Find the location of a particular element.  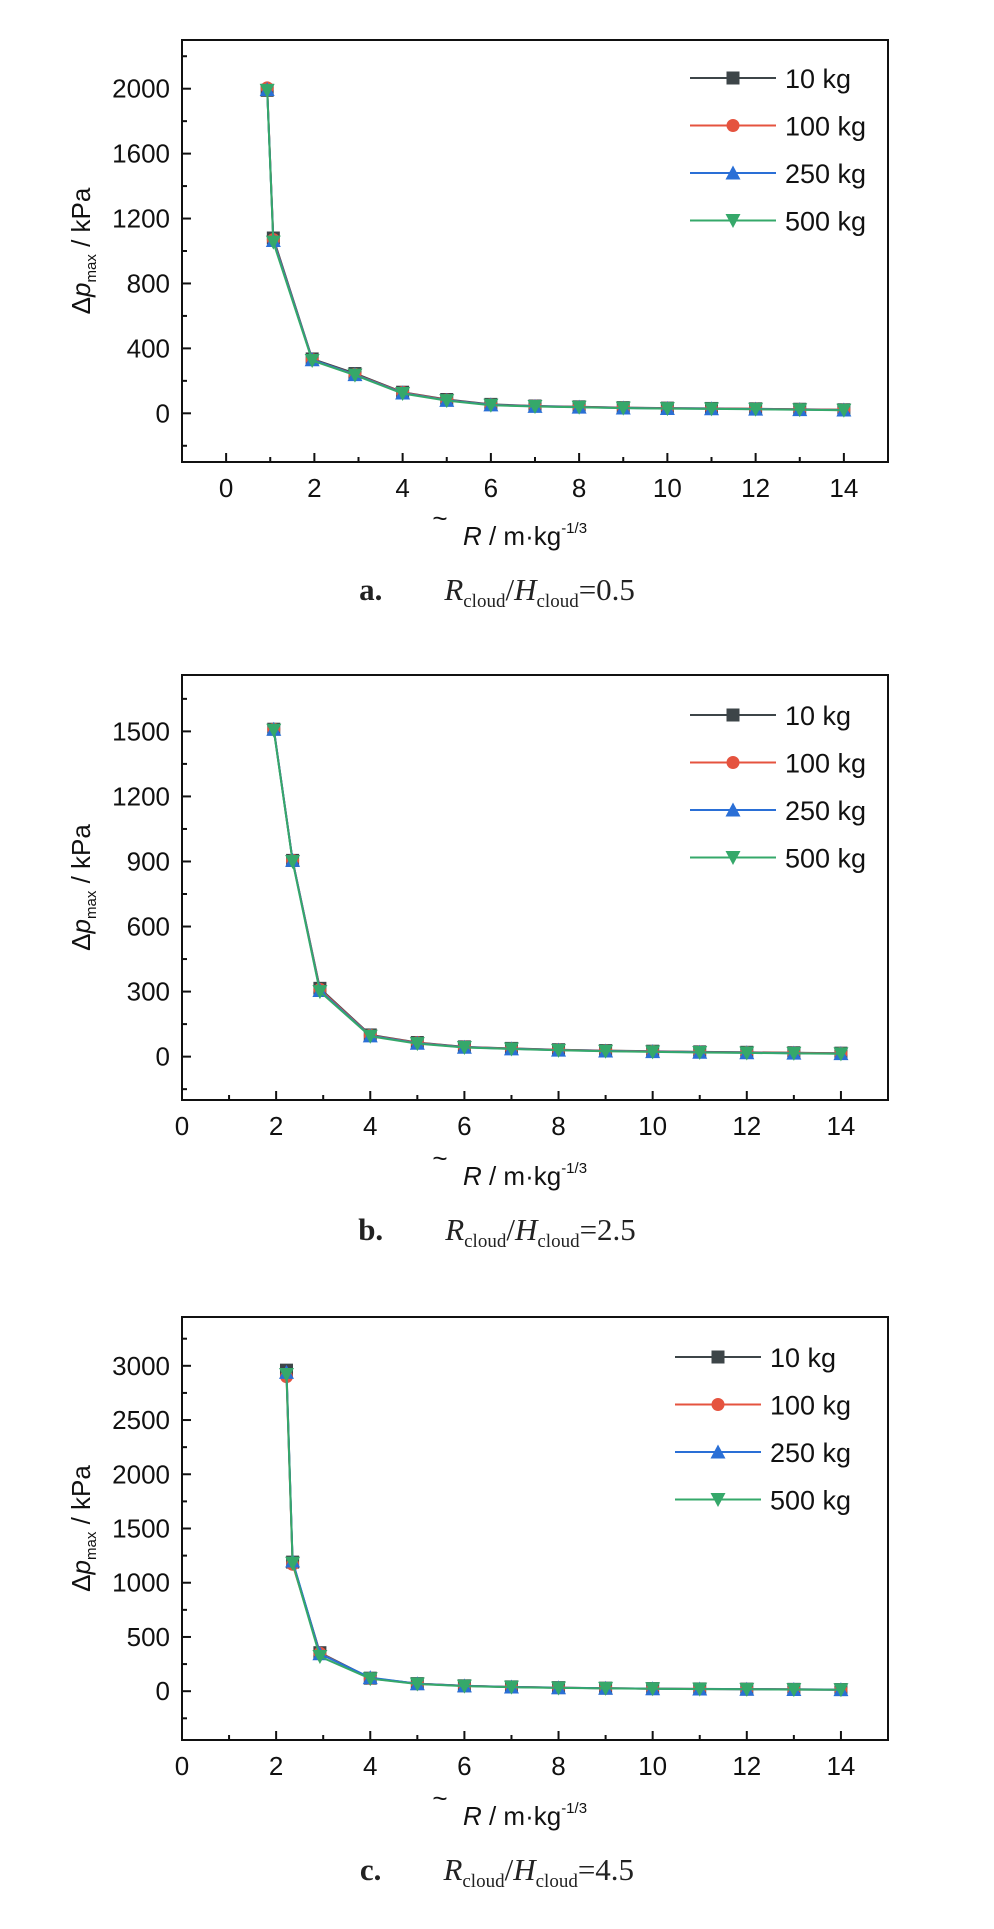

panel-caption: b. Rcloud/Hcloud=2.5 is located at coordinates (497, 1232).